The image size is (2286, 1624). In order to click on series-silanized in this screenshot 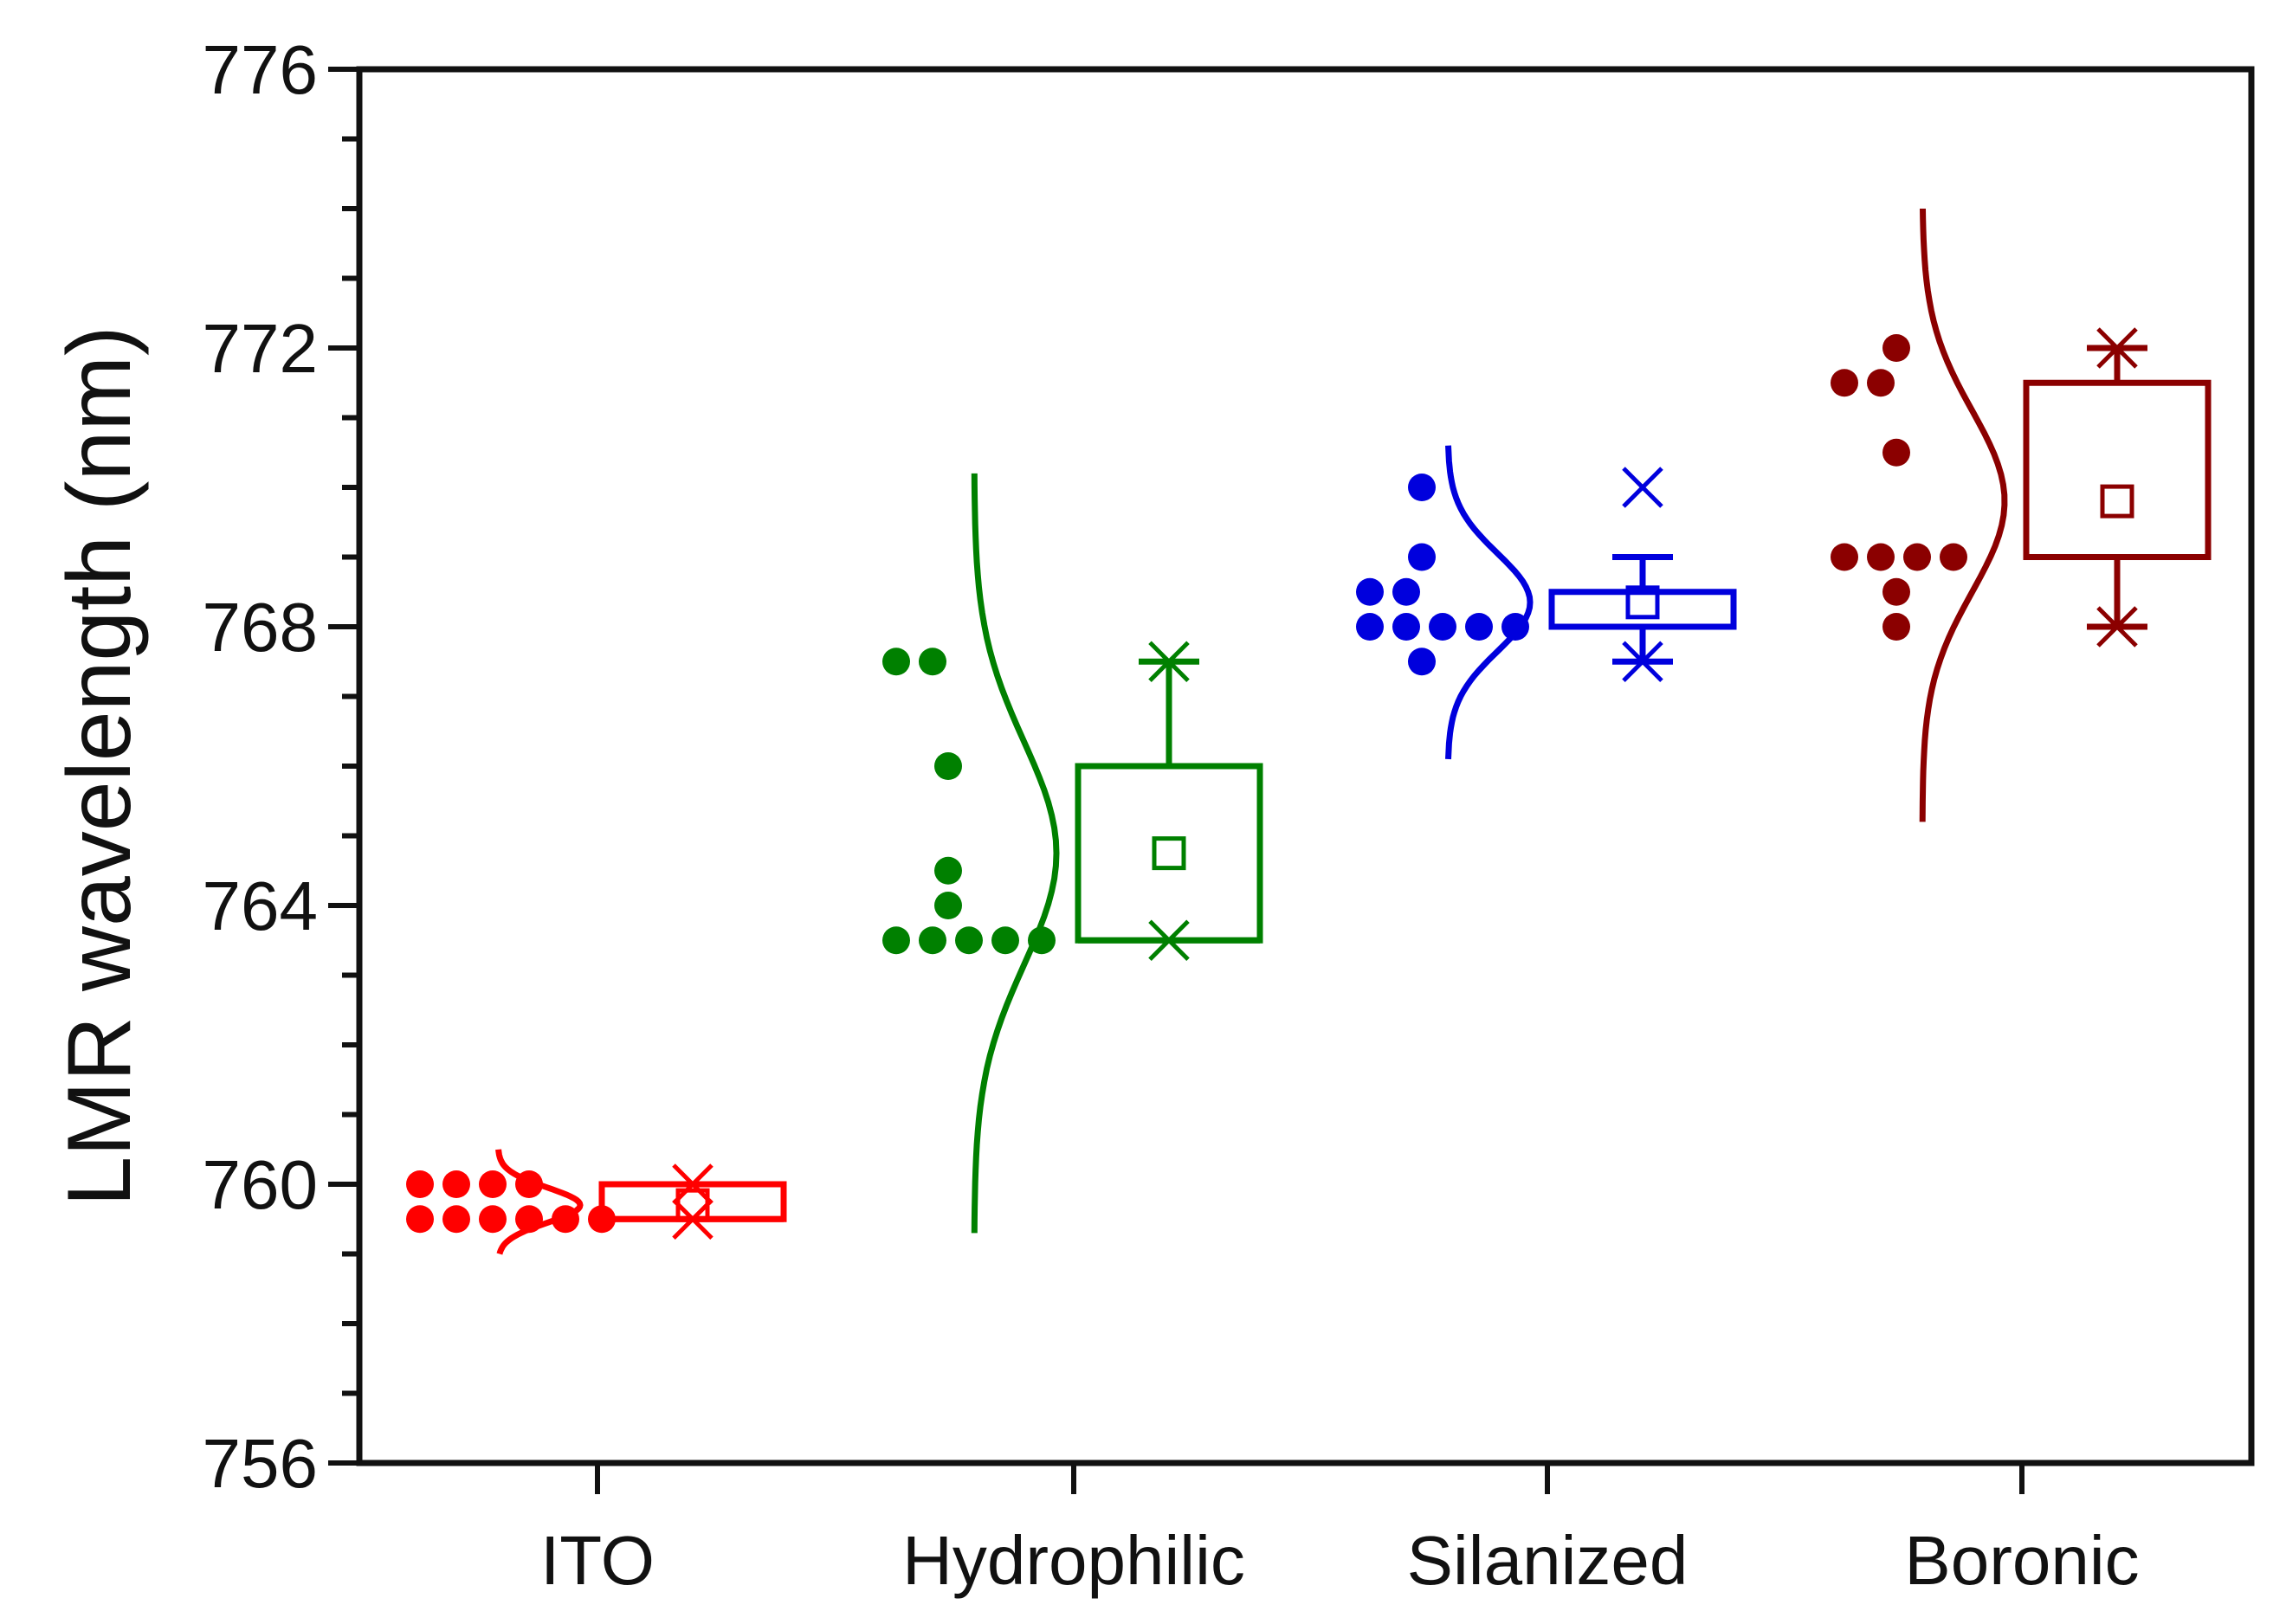, I will do `click(1547, 602)`.